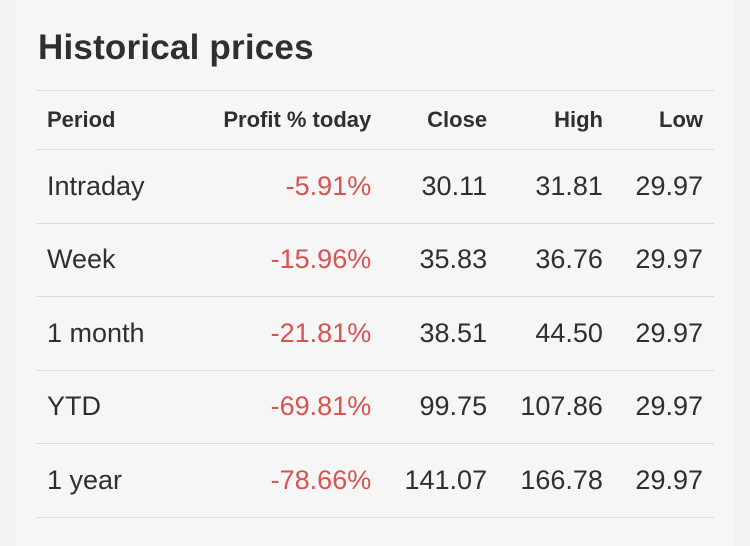  Describe the element at coordinates (109, 407) in the screenshot. I see `period-cell: YTD` at that location.